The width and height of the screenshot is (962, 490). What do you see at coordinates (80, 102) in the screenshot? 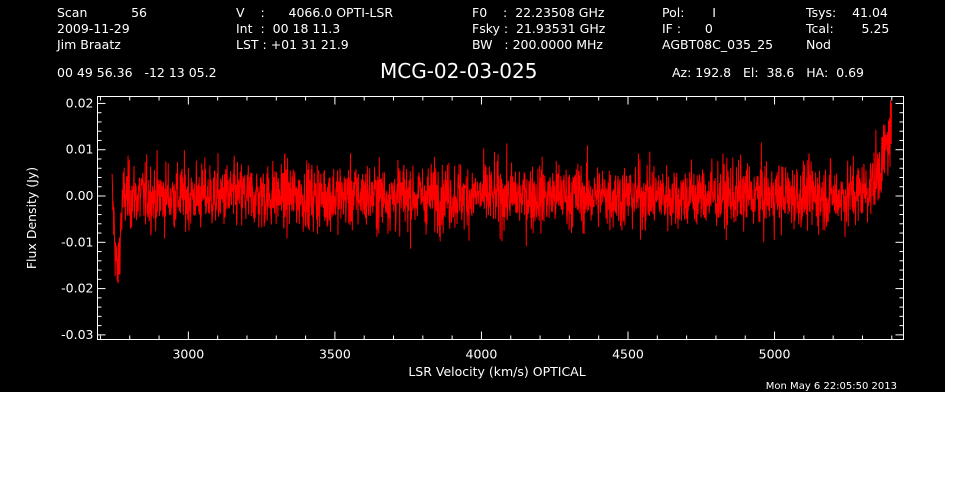
I see `y-tick-label: 0.02` at bounding box center [80, 102].